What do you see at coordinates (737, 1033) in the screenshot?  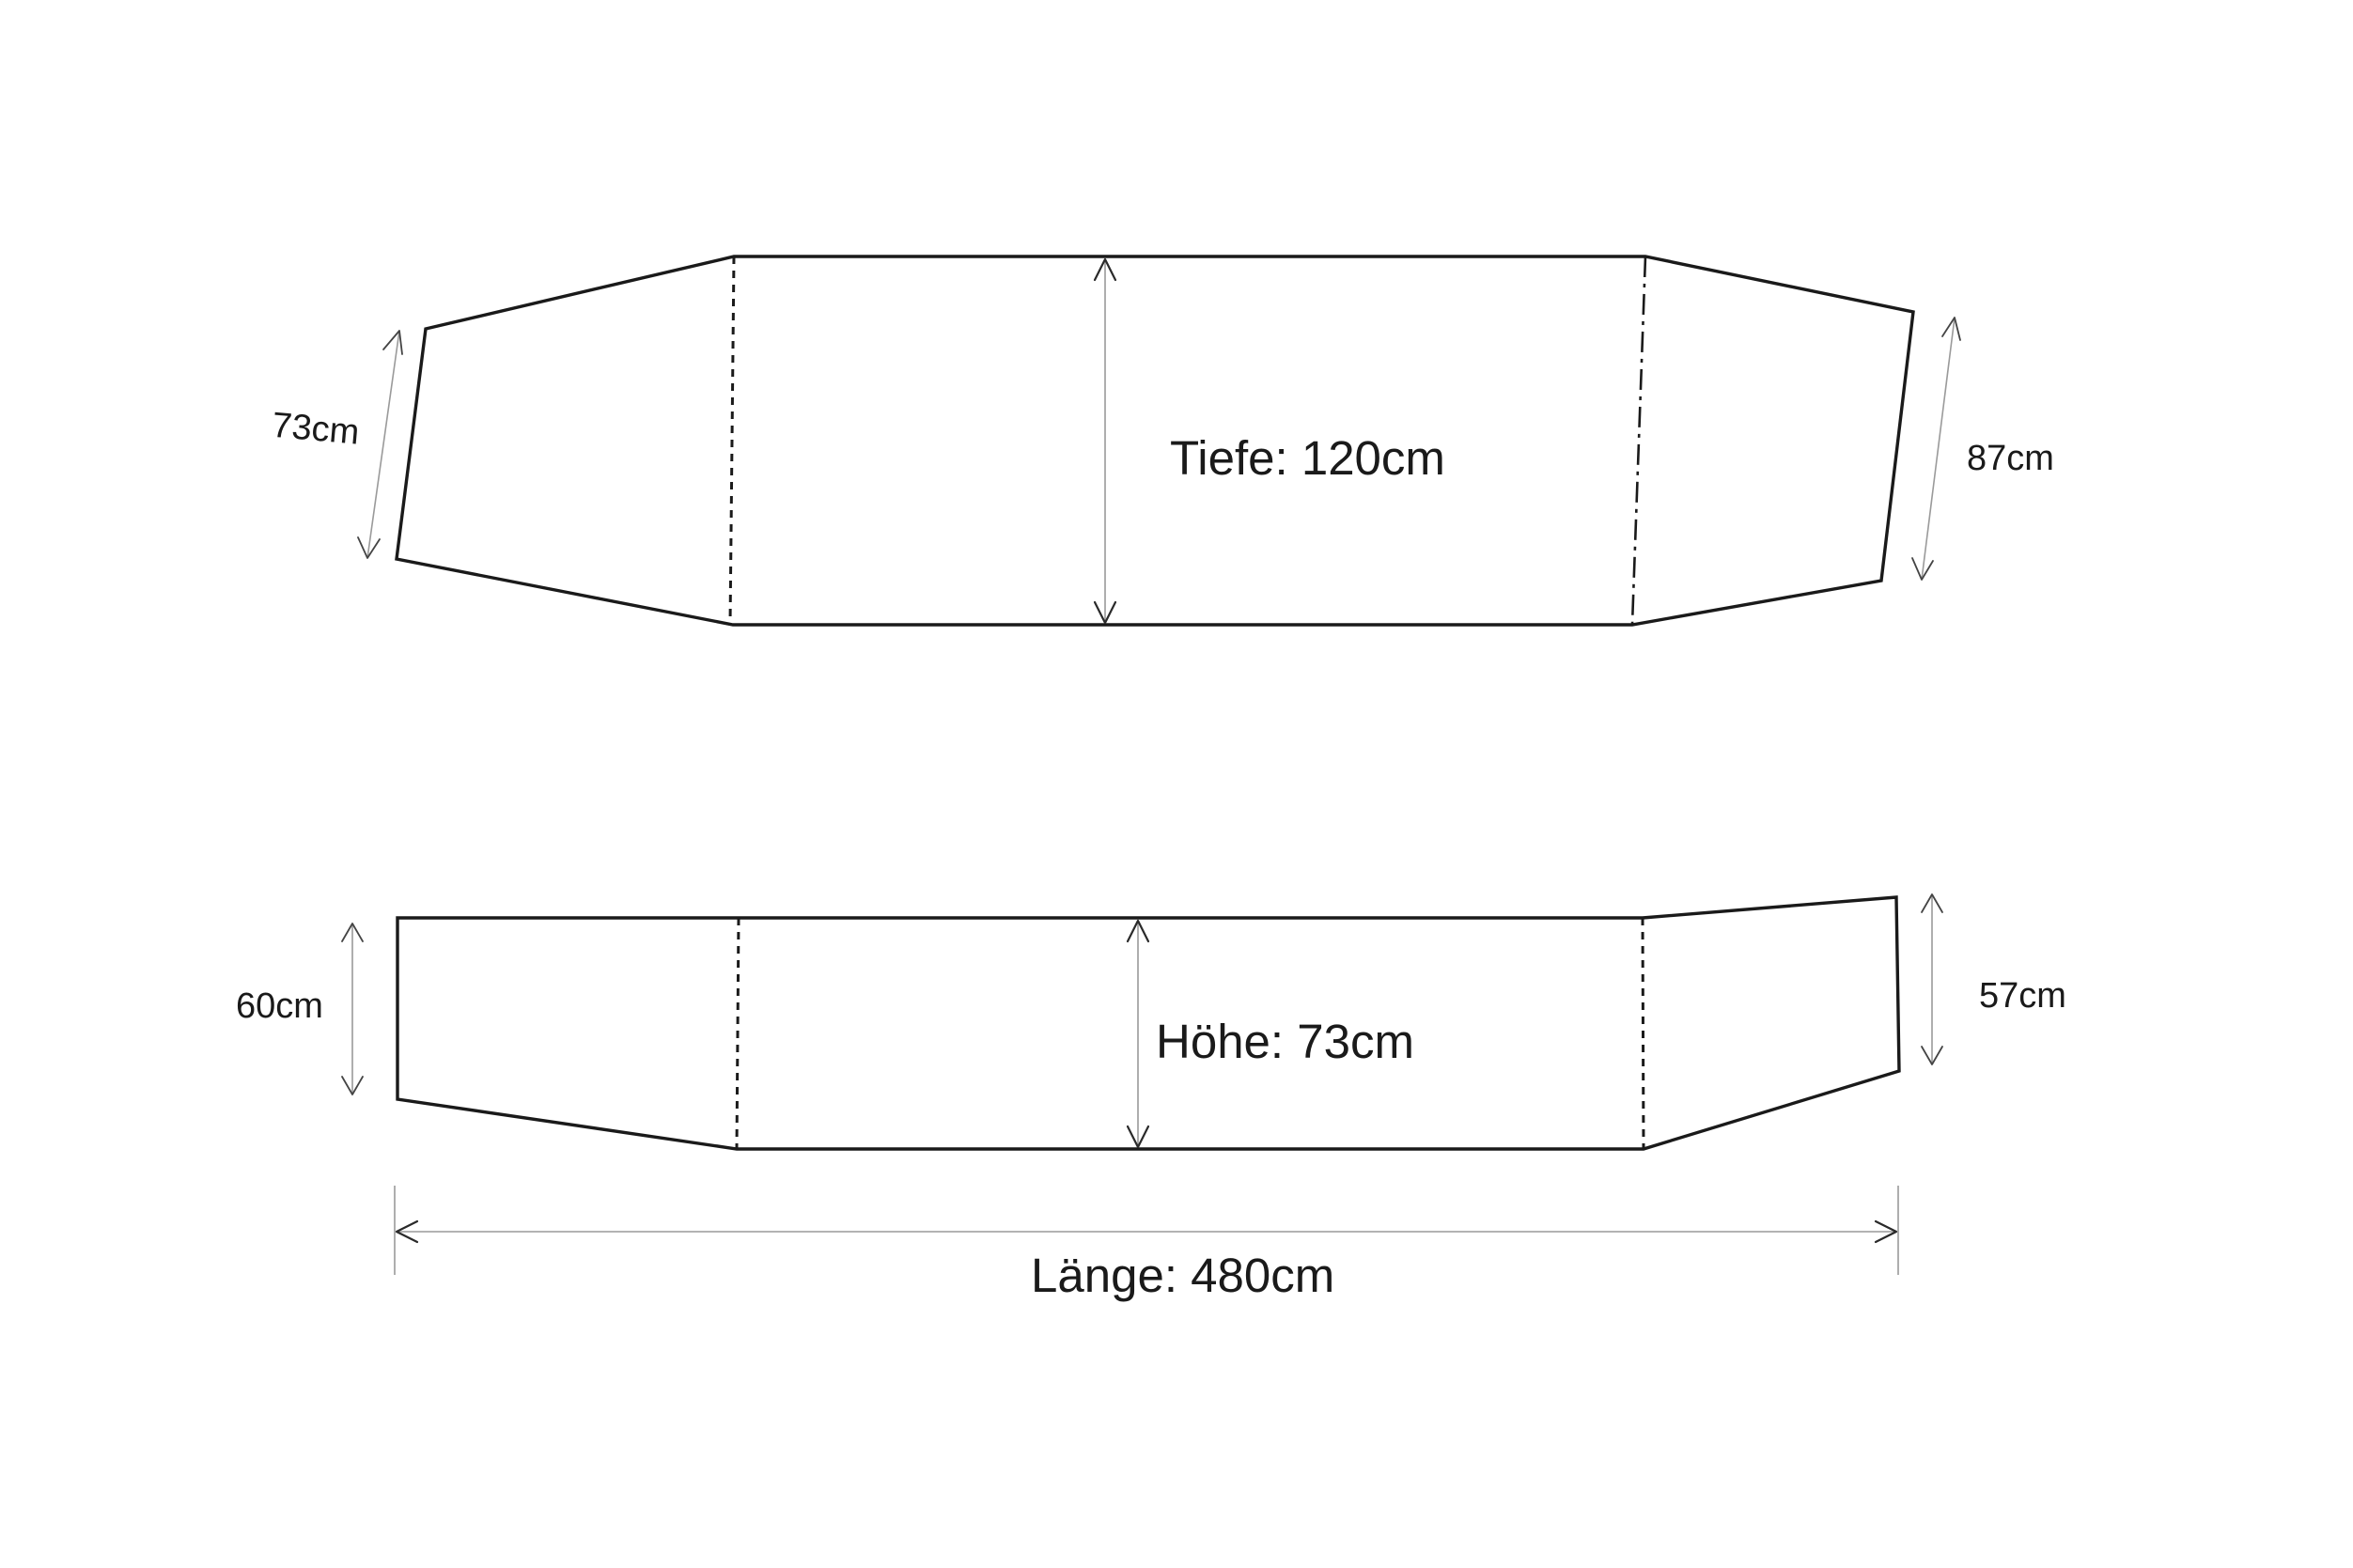 I see `side-view-left-fold-line` at bounding box center [737, 1033].